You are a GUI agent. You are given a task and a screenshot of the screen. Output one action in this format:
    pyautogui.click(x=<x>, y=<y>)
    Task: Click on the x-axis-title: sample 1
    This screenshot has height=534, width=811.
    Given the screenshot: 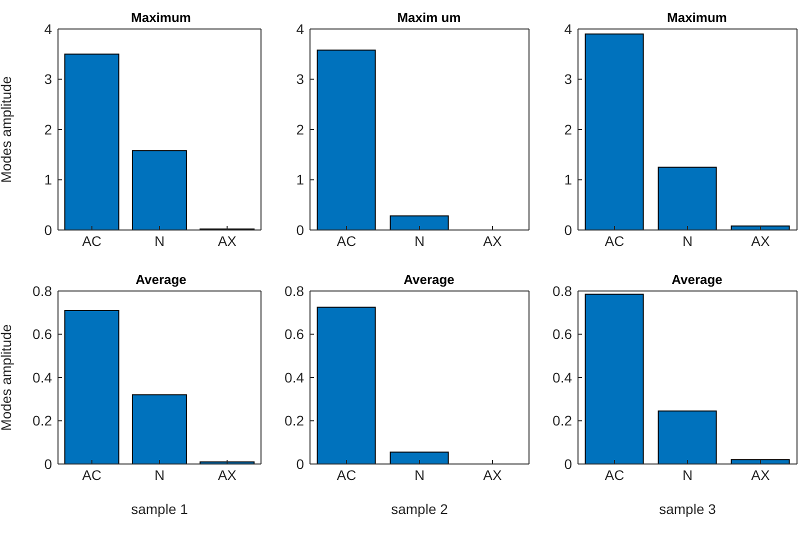 What is the action you would take?
    pyautogui.click(x=159, y=509)
    